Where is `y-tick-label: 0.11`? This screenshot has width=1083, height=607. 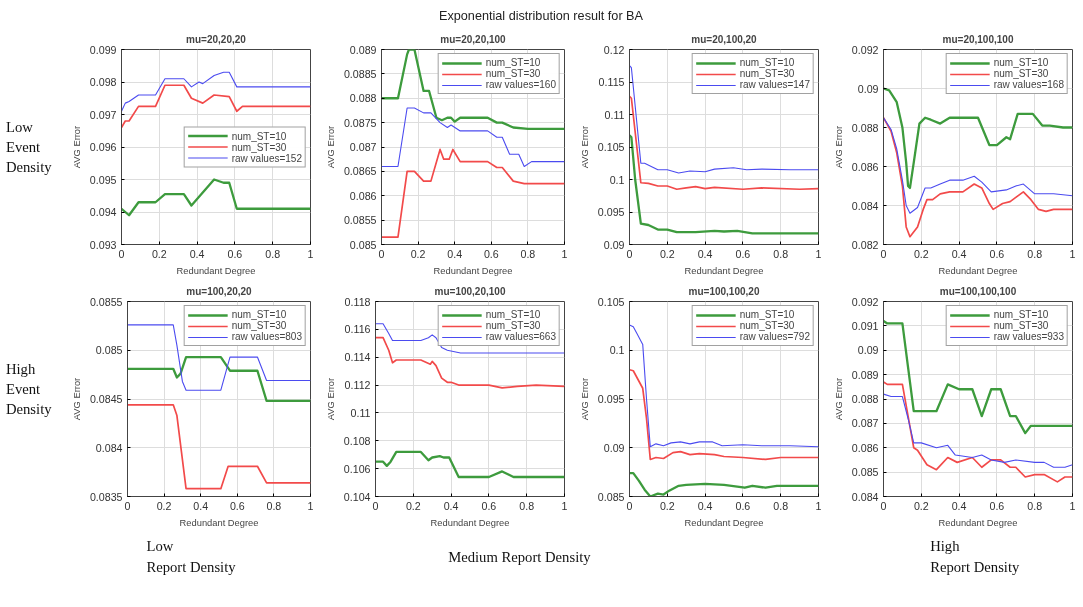
y-tick-label: 0.11 is located at coordinates (360, 412).